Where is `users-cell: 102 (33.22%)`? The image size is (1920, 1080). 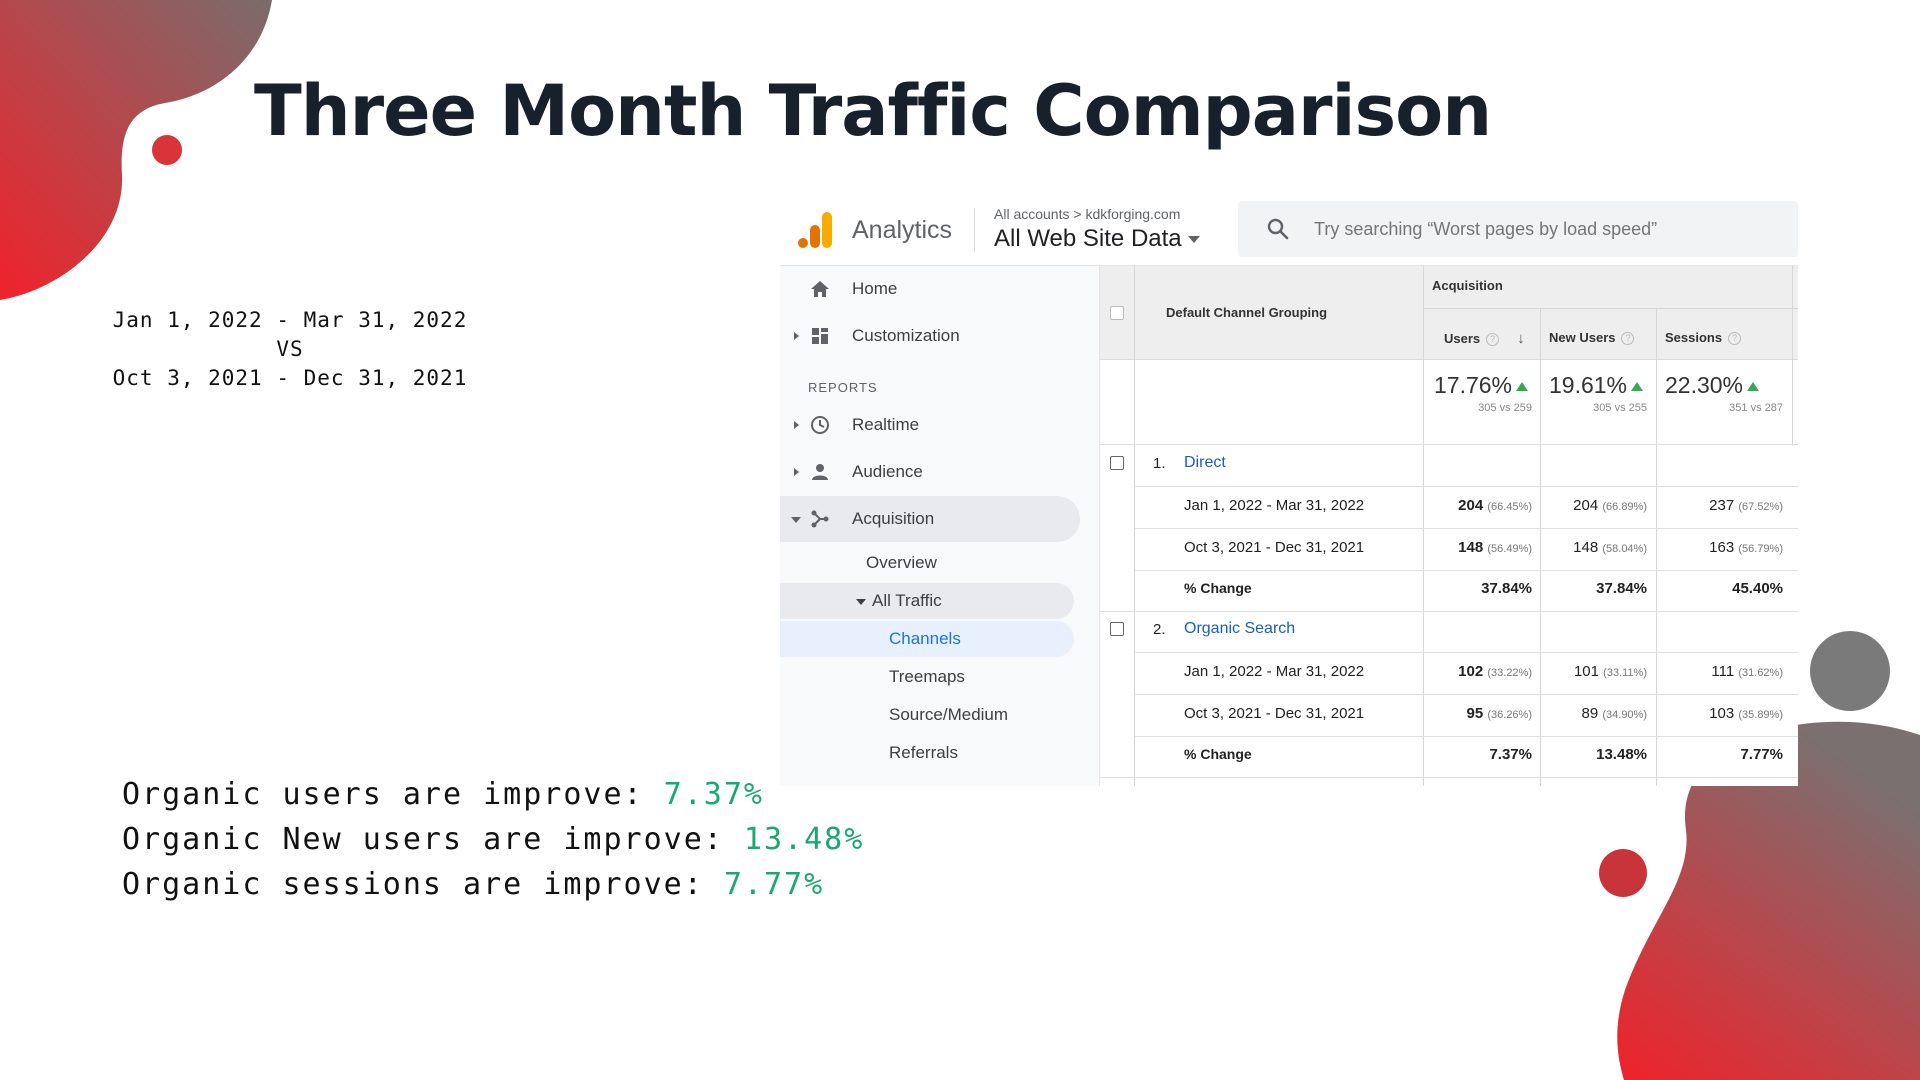
users-cell: 102 (33.22%) is located at coordinates (1495, 671).